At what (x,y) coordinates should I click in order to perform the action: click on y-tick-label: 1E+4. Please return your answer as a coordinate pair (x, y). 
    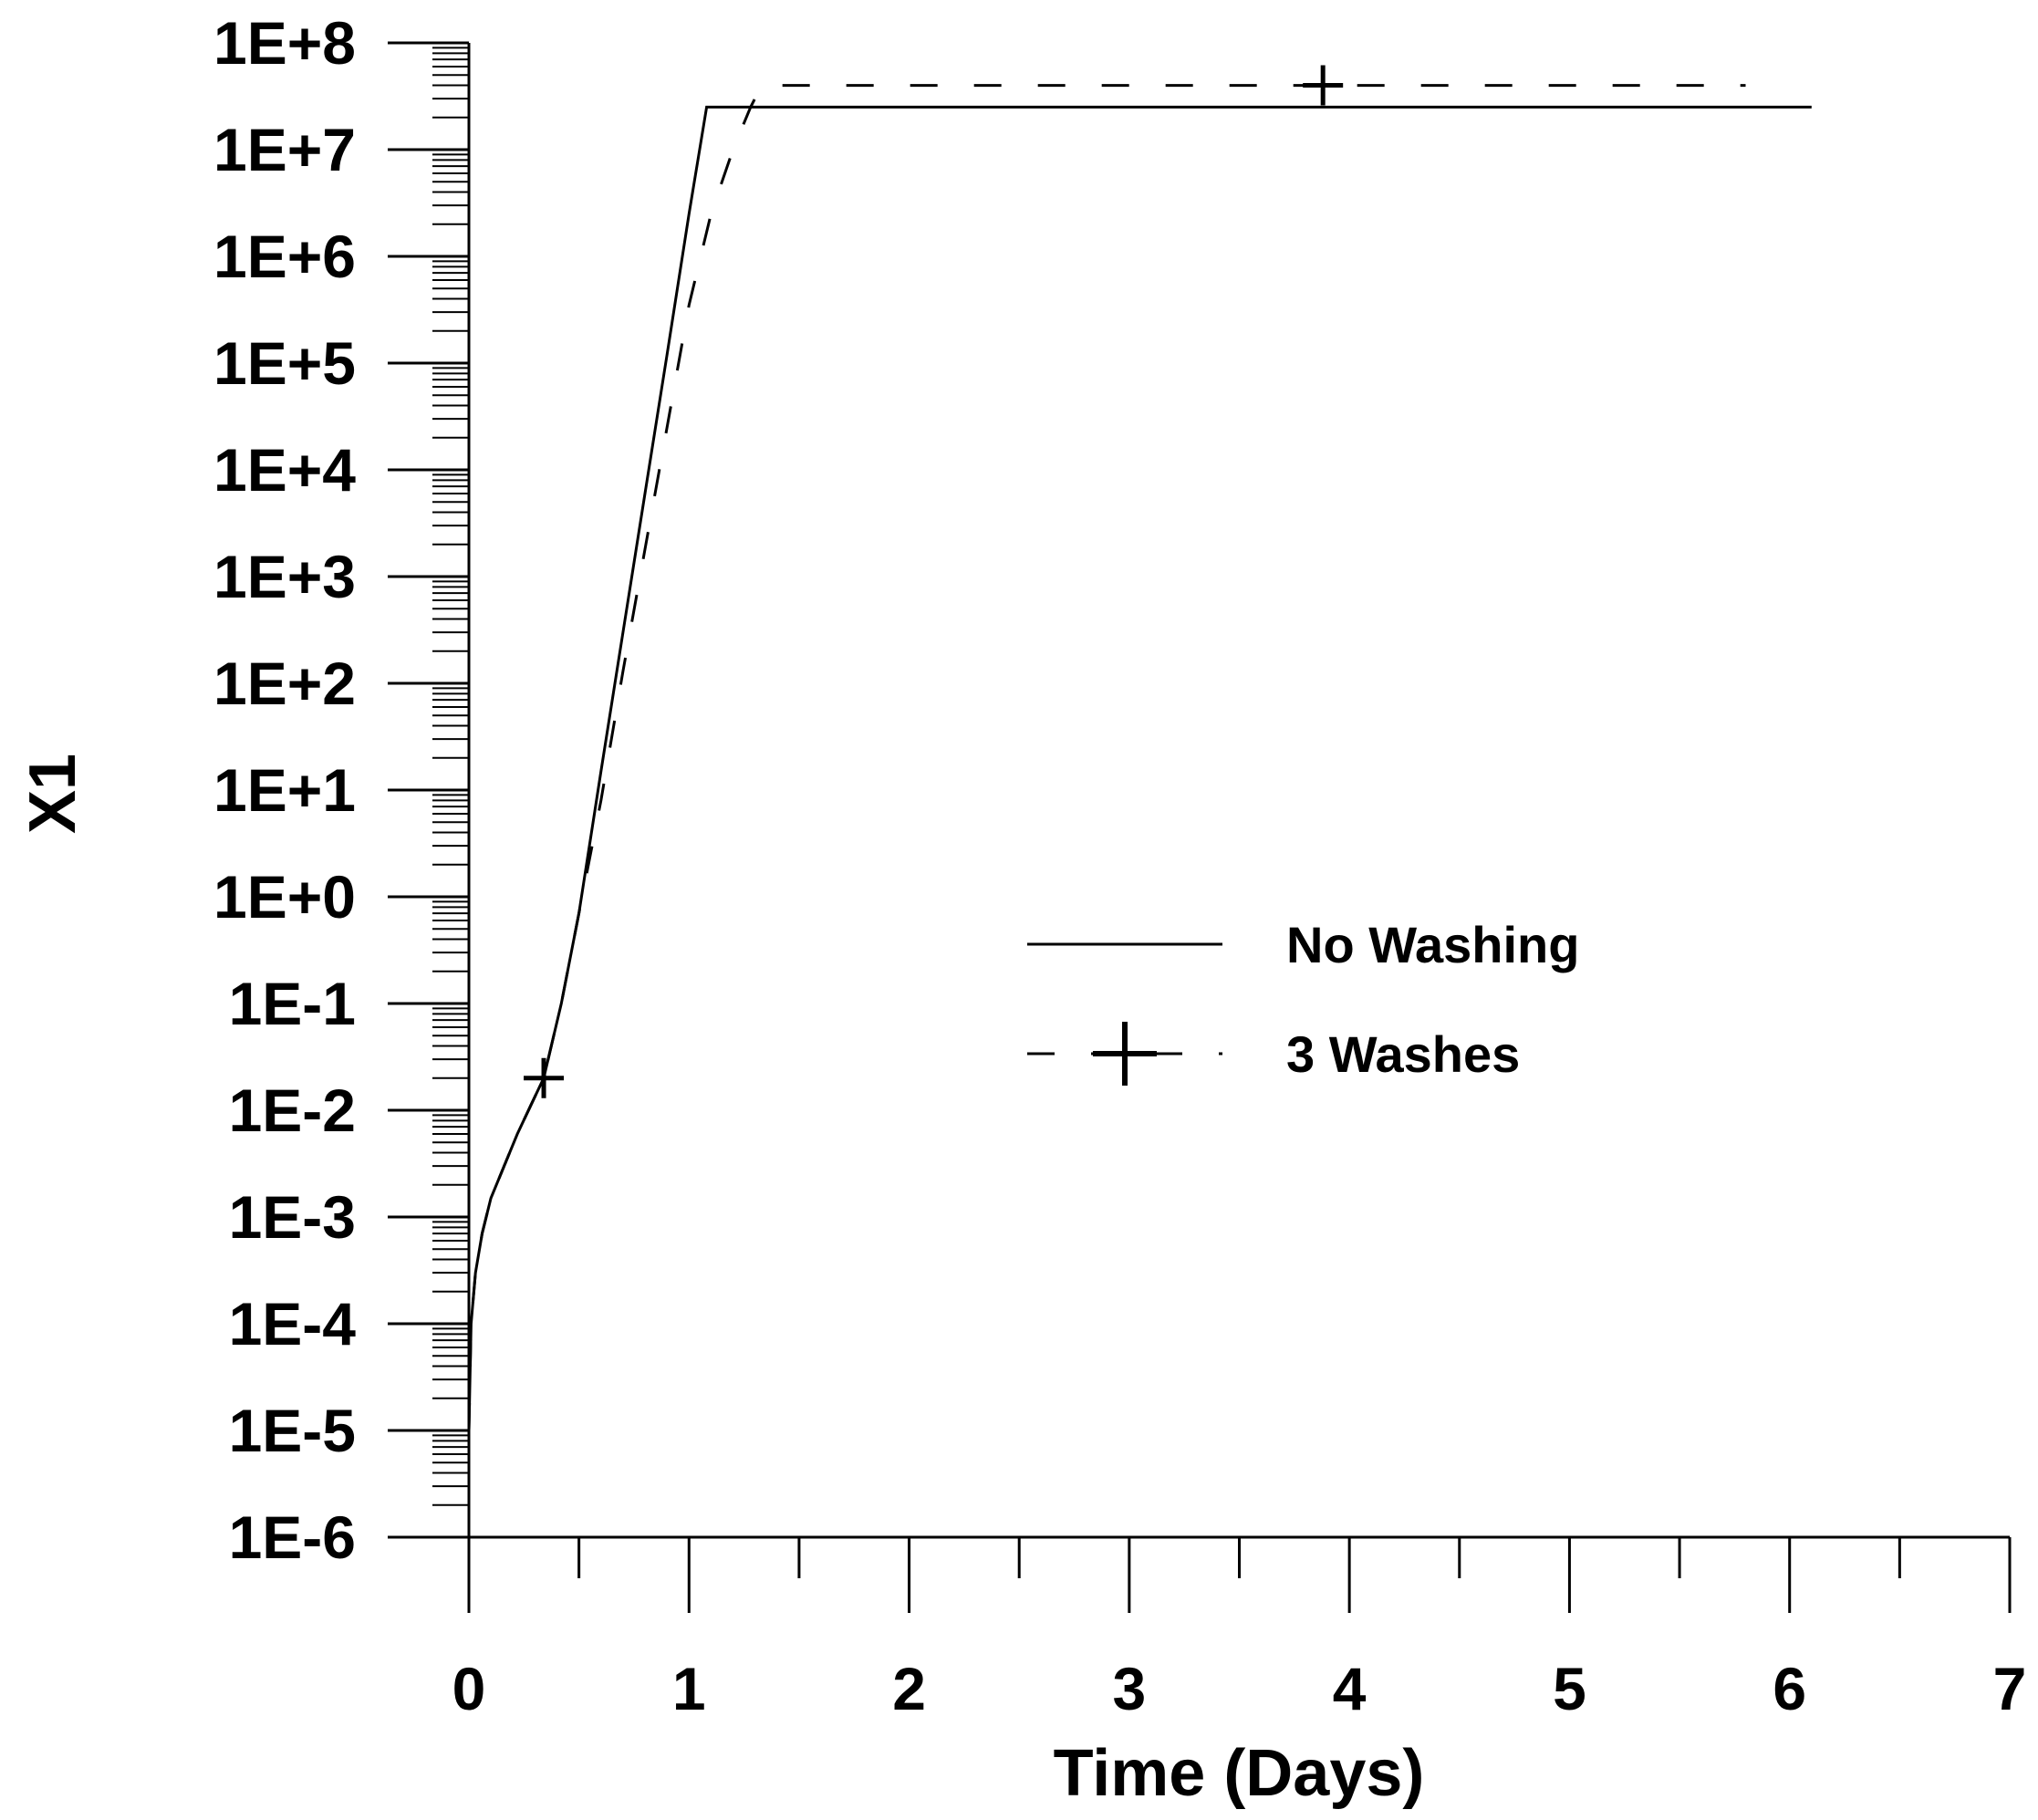
    Looking at the image, I should click on (284, 470).